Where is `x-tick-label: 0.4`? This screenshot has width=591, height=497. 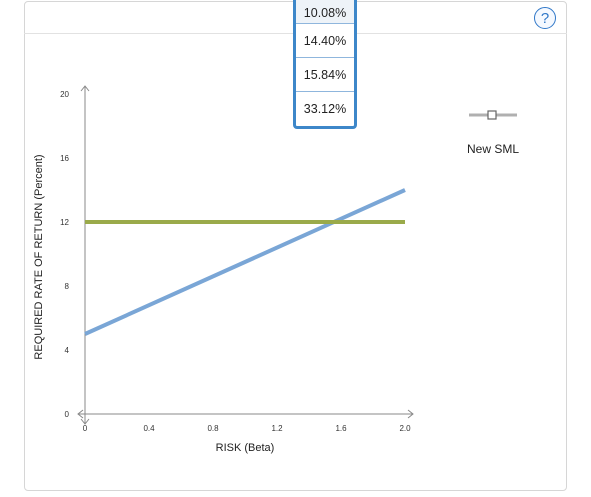 x-tick-label: 0.4 is located at coordinates (149, 428).